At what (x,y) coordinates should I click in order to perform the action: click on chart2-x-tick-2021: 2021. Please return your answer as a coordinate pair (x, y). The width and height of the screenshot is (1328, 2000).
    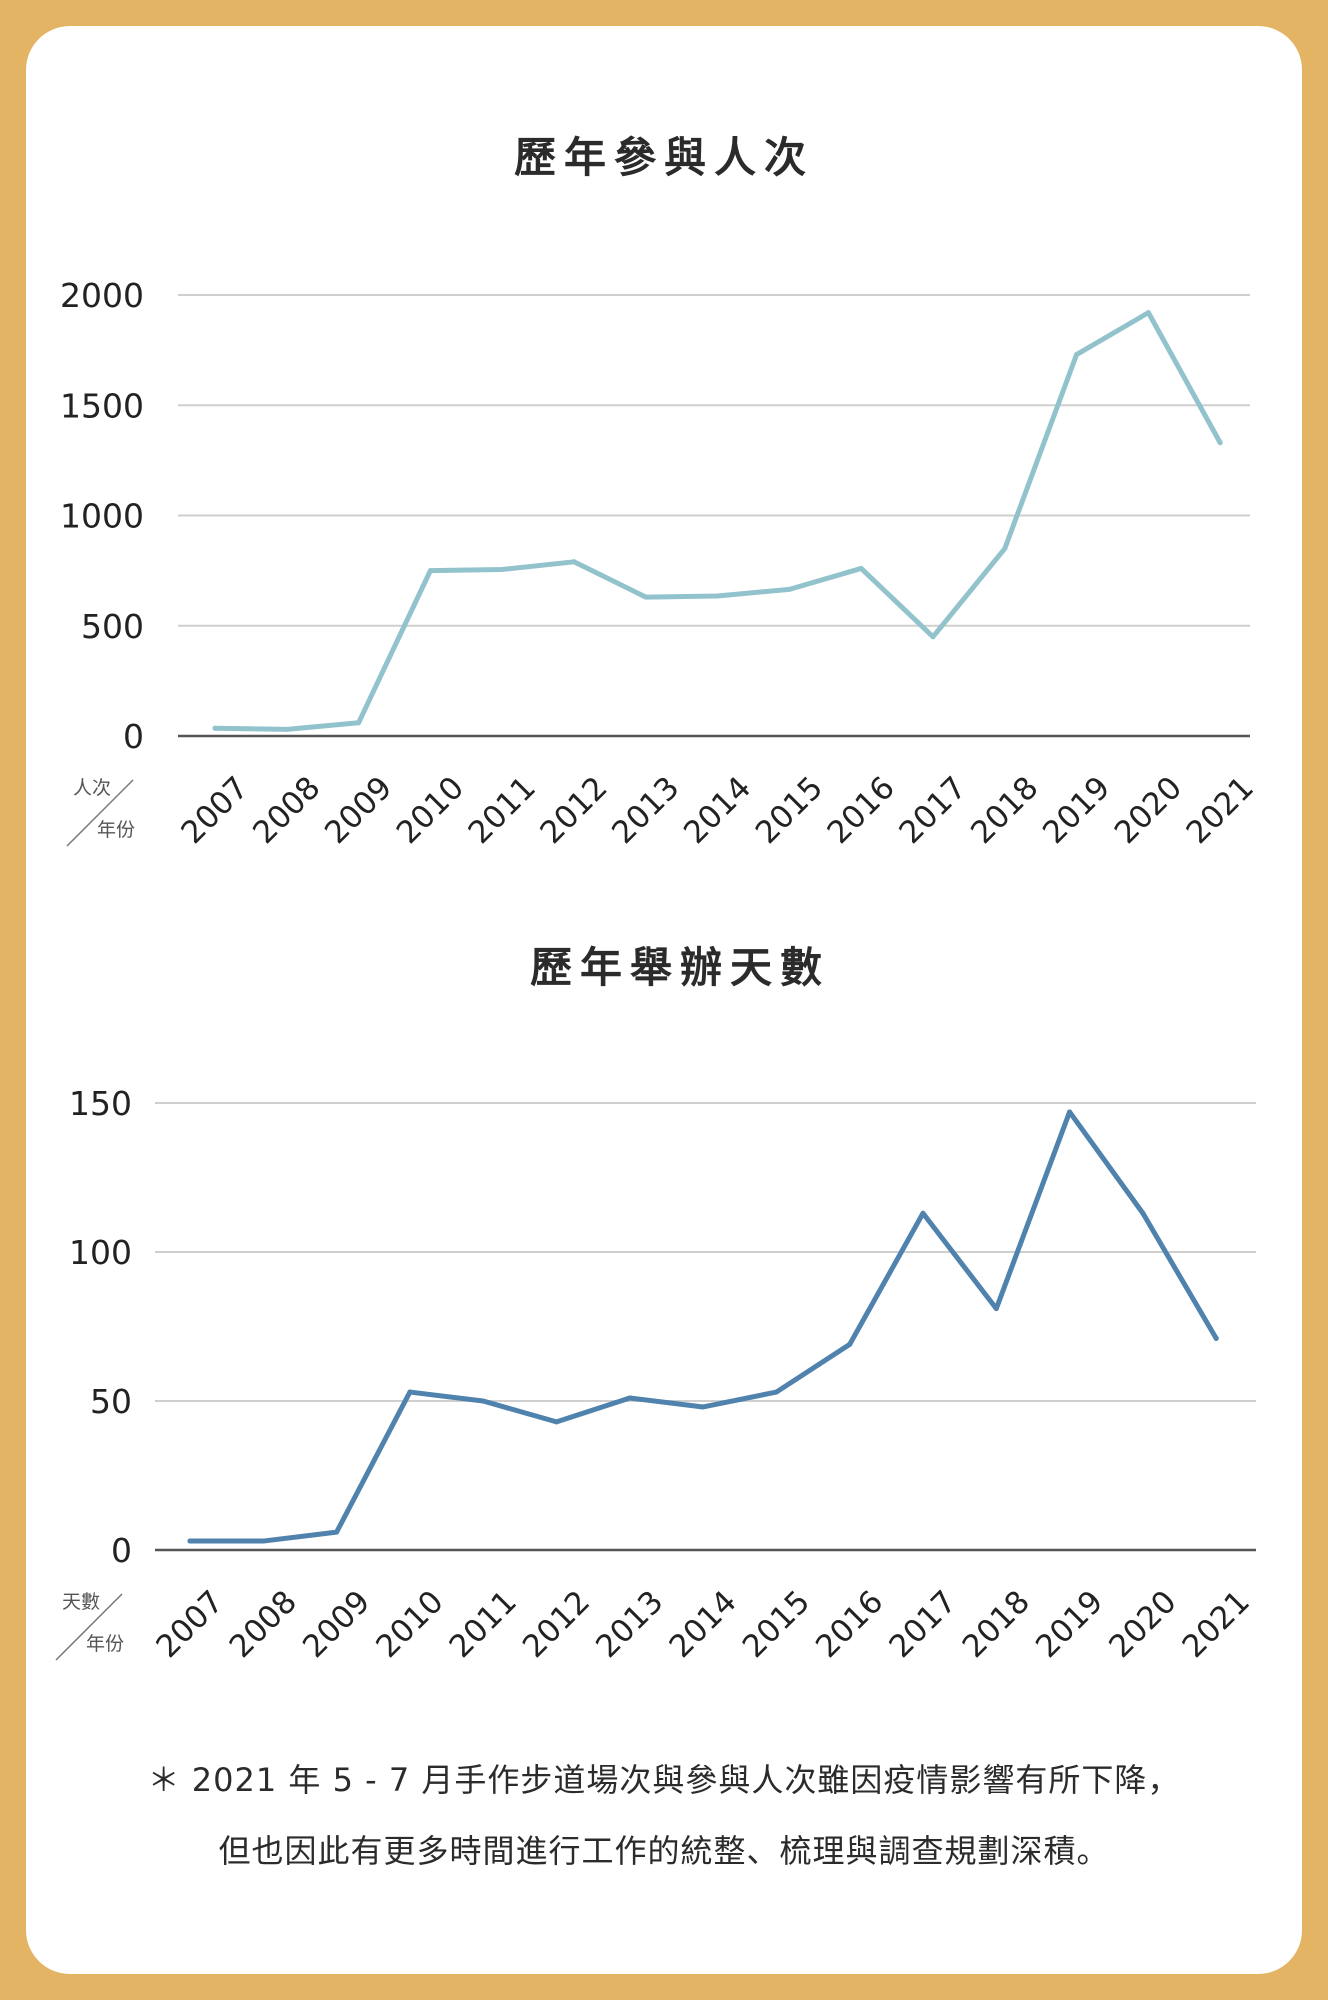
    Looking at the image, I should click on (1216, 1624).